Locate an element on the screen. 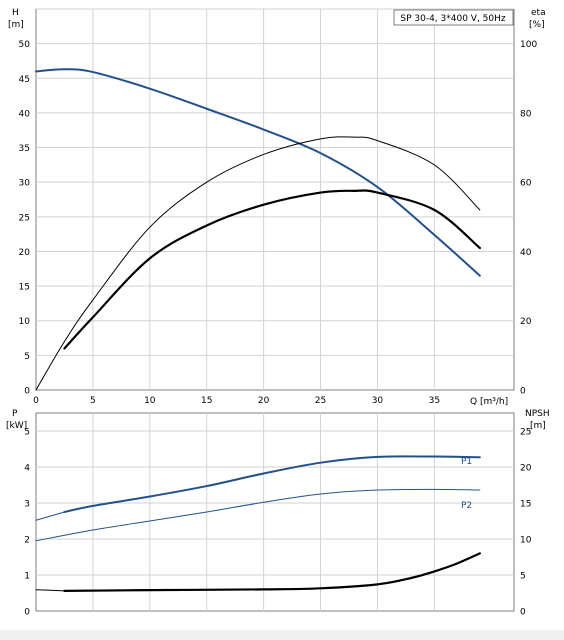 Image resolution: width=564 pixels, height=640 pixels. top-left-tick-5: 5 is located at coordinates (27, 357).